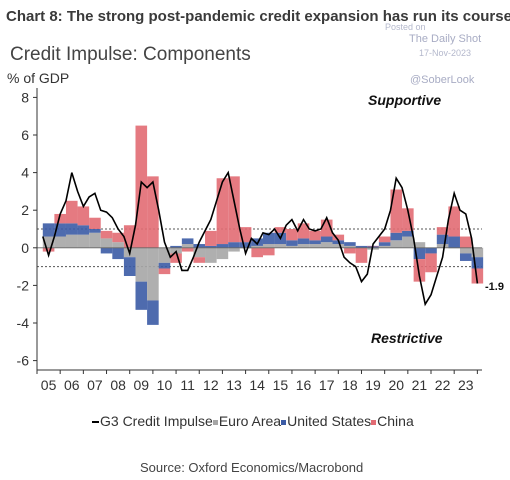  I want to click on y-tick-label--4: -4, so click(23, 323).